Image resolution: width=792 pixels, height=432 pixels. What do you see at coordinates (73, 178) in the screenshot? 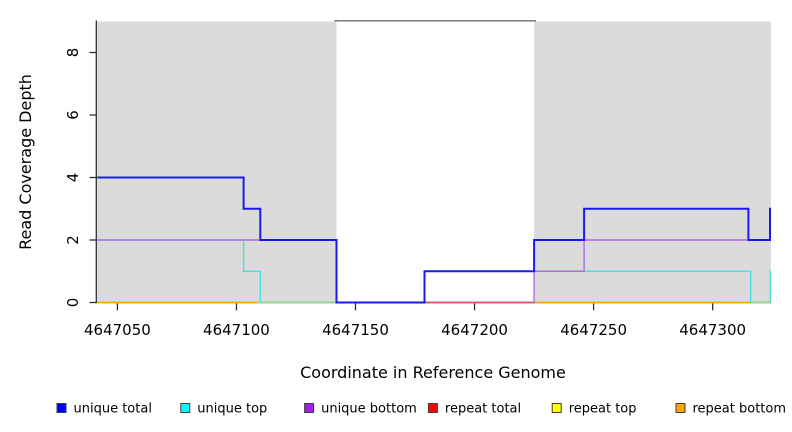
I see `y-tick-label: 4` at bounding box center [73, 178].